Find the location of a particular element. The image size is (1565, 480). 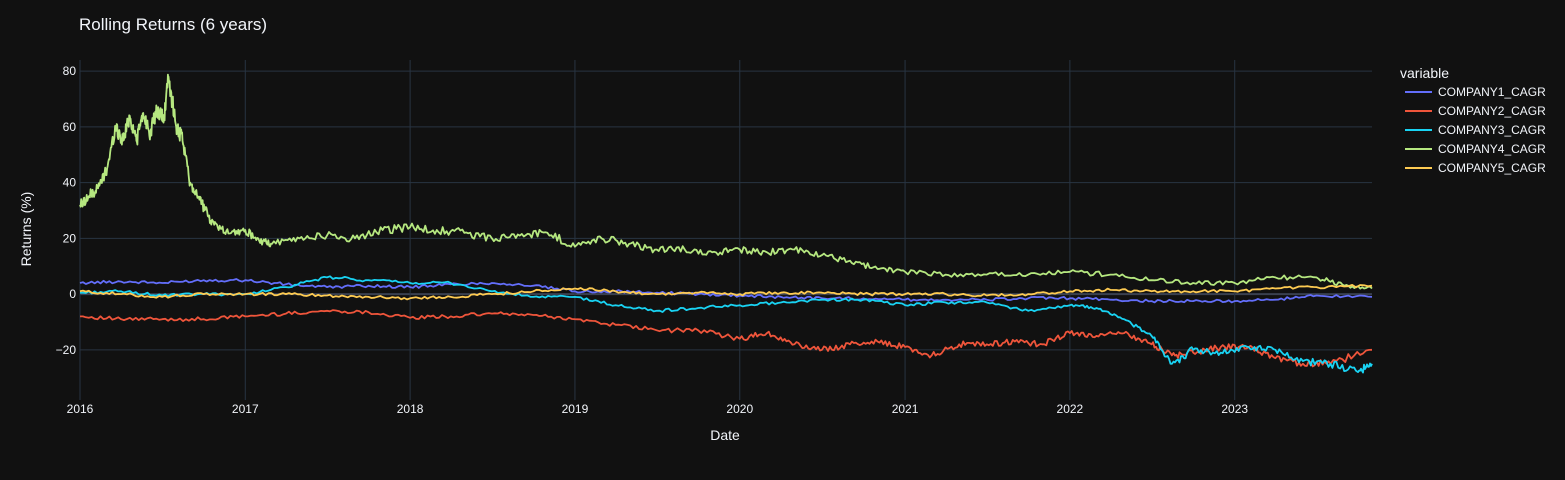

x-tick-label: 2017 is located at coordinates (245, 409).